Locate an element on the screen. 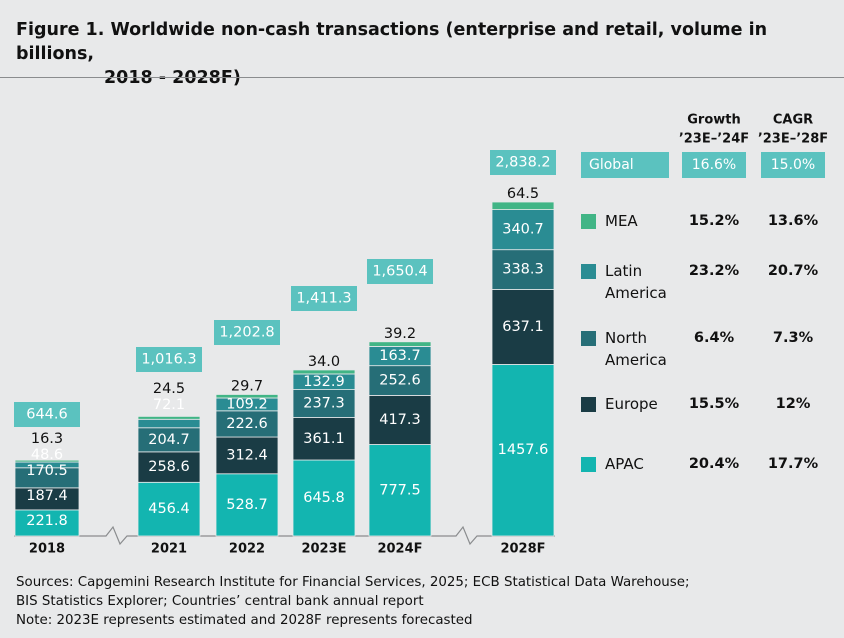 Image resolution: width=844 pixels, height=638 pixels. bar-value-label-apac: 645.8 is located at coordinates (324, 498).